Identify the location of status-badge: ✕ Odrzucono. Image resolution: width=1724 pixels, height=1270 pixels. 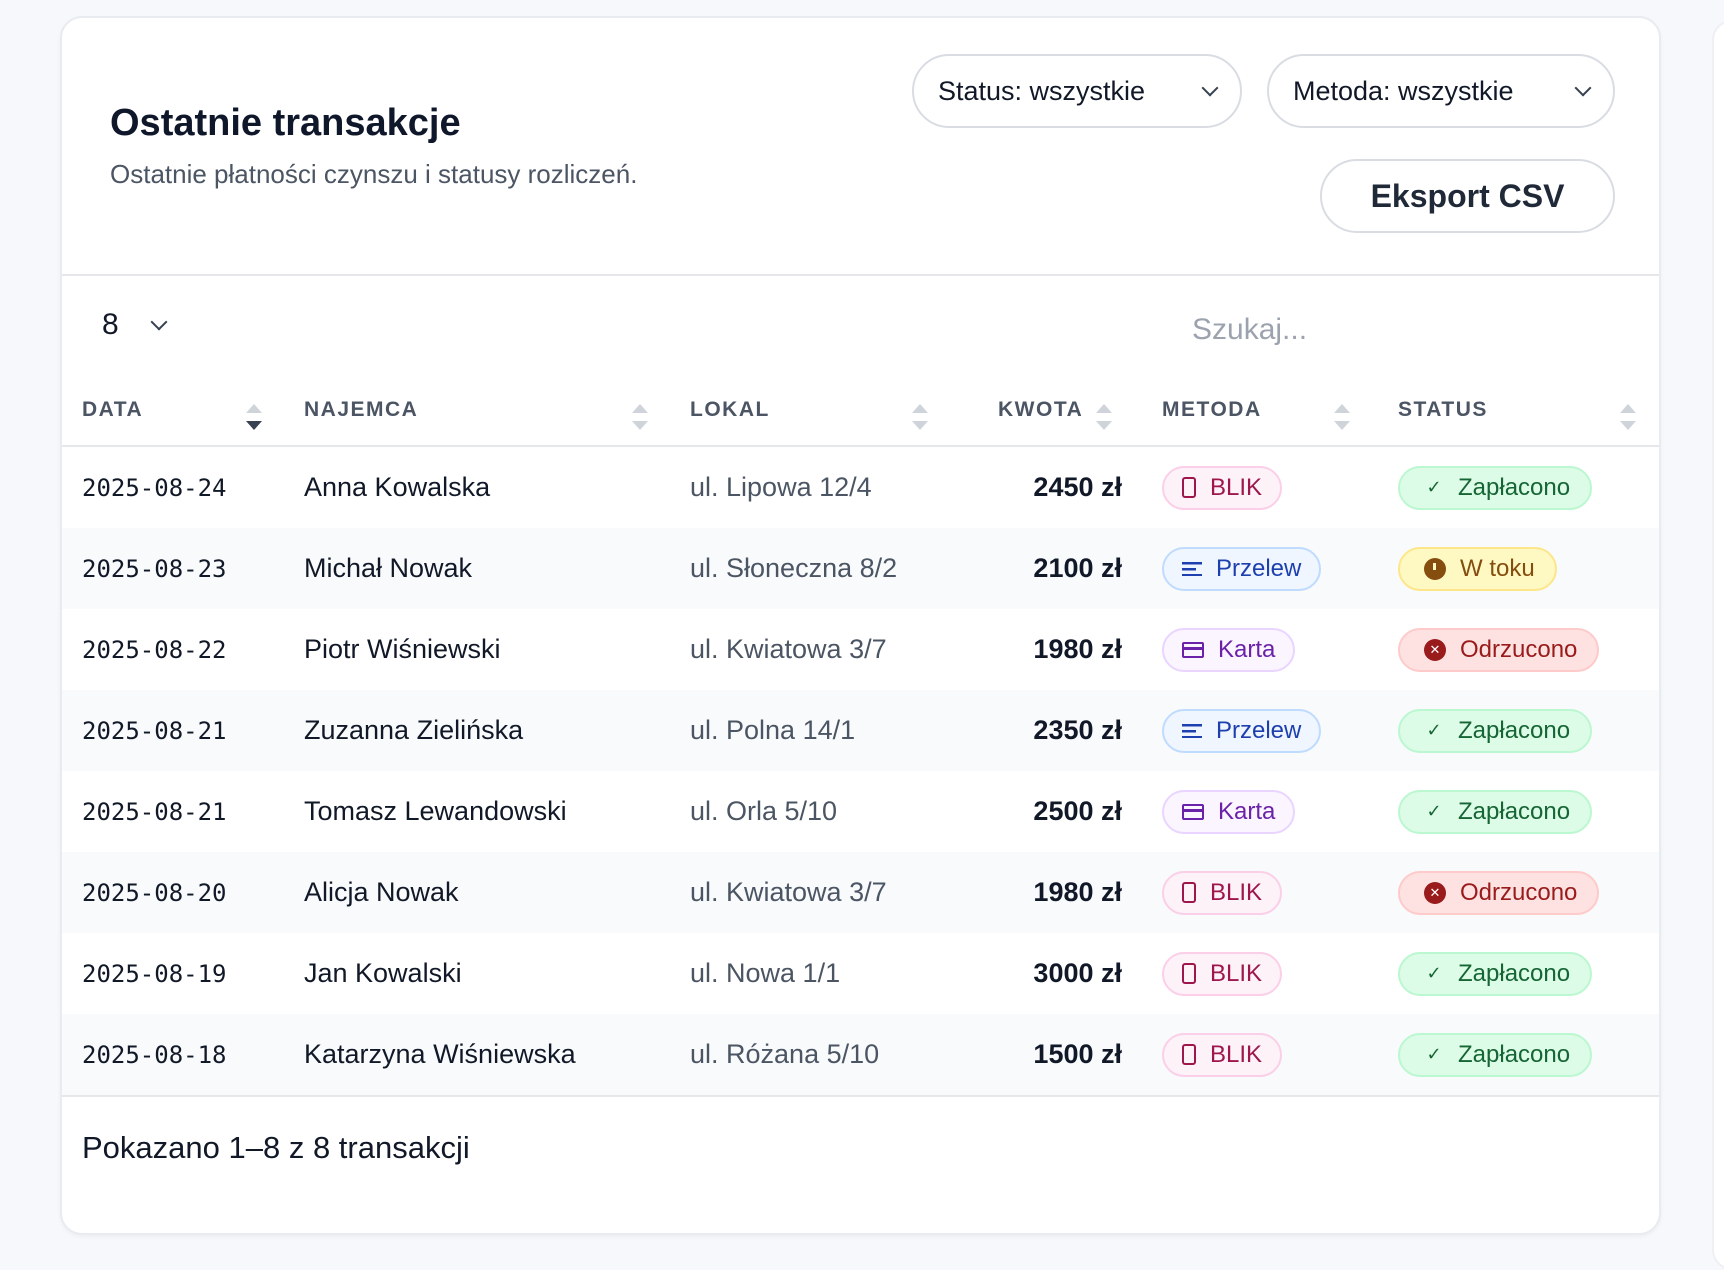
(1499, 649).